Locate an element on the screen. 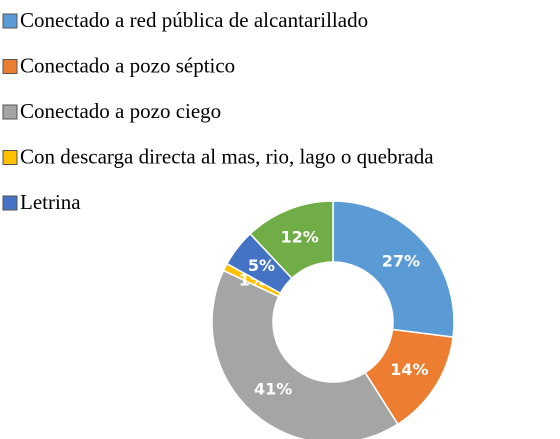 The height and width of the screenshot is (439, 560). legend-label: Conectado a pozo séptico is located at coordinates (127, 65).